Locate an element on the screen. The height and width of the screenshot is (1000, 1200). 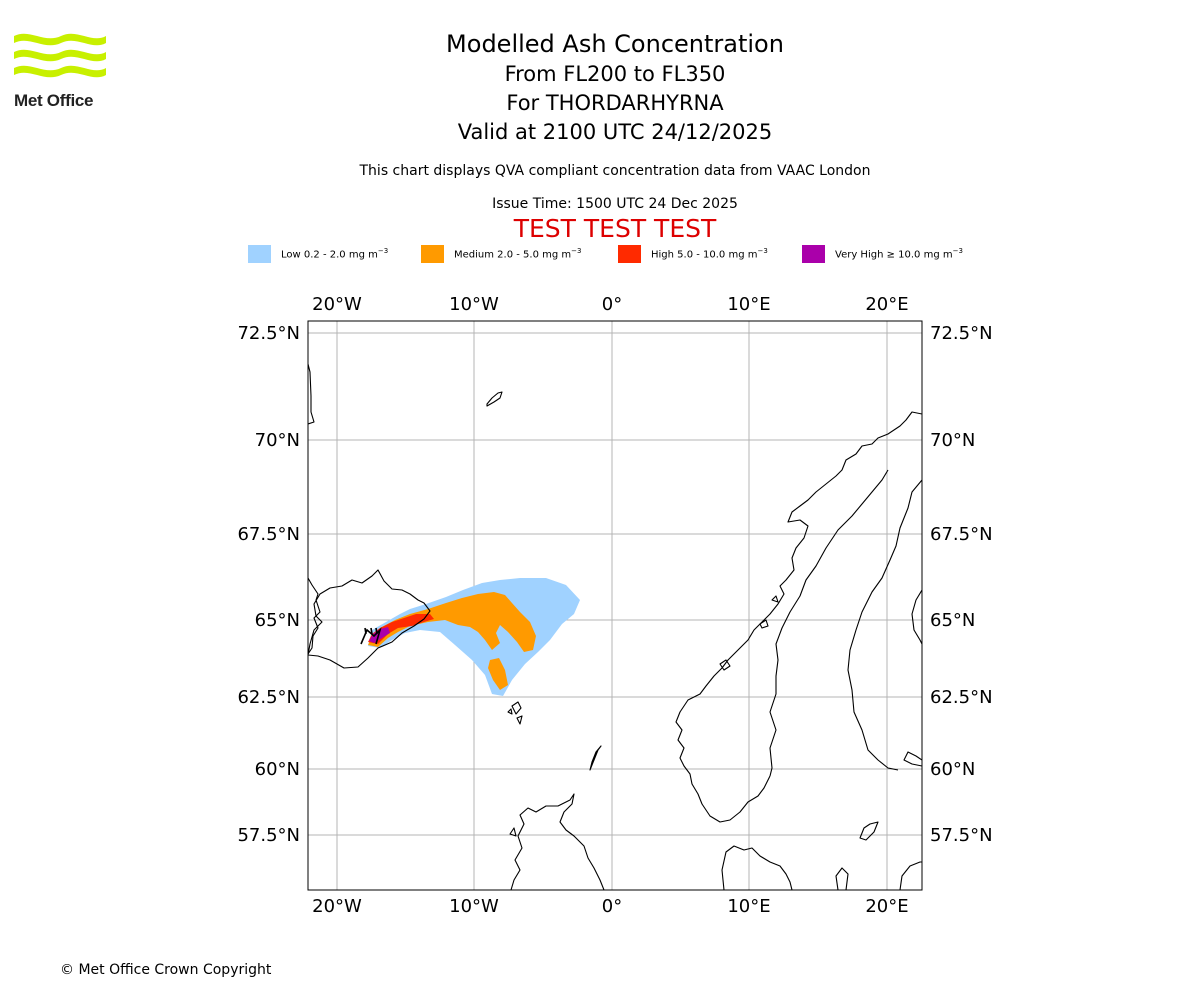
ash-very-high-area is located at coordinates (379, 635).